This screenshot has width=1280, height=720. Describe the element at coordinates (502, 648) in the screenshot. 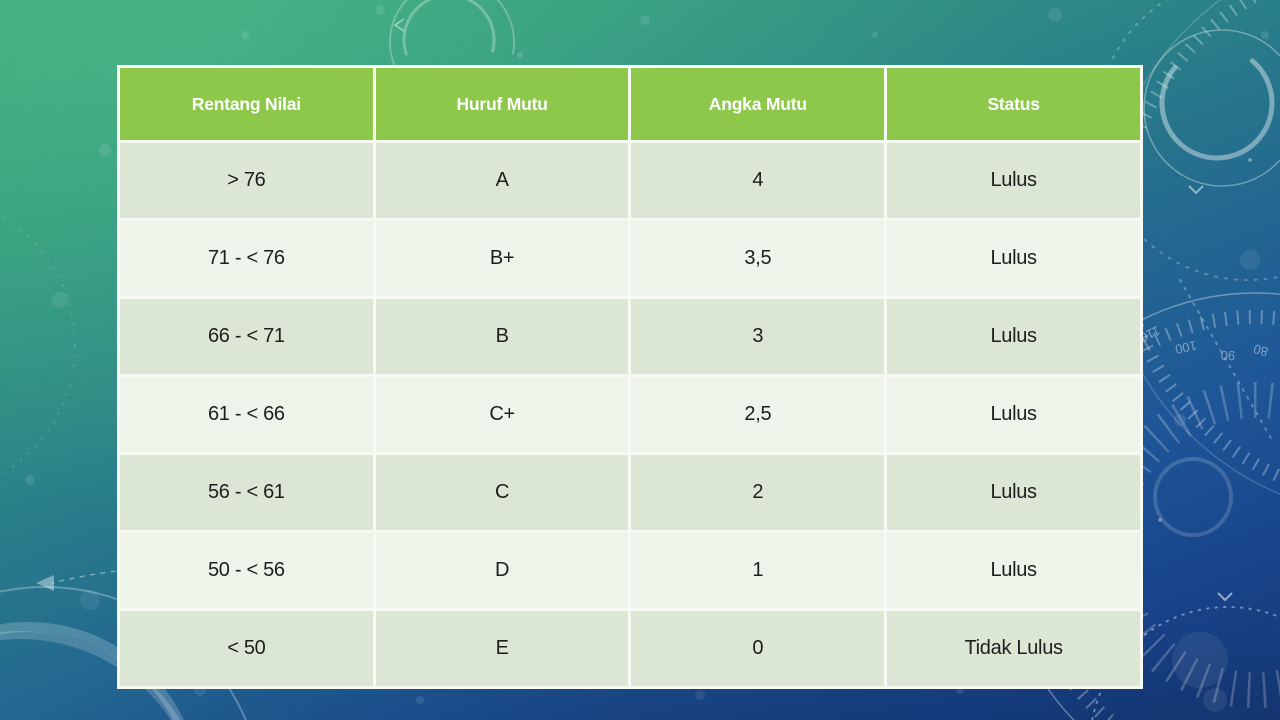

I see `cell-huruf-mutu: E` at that location.